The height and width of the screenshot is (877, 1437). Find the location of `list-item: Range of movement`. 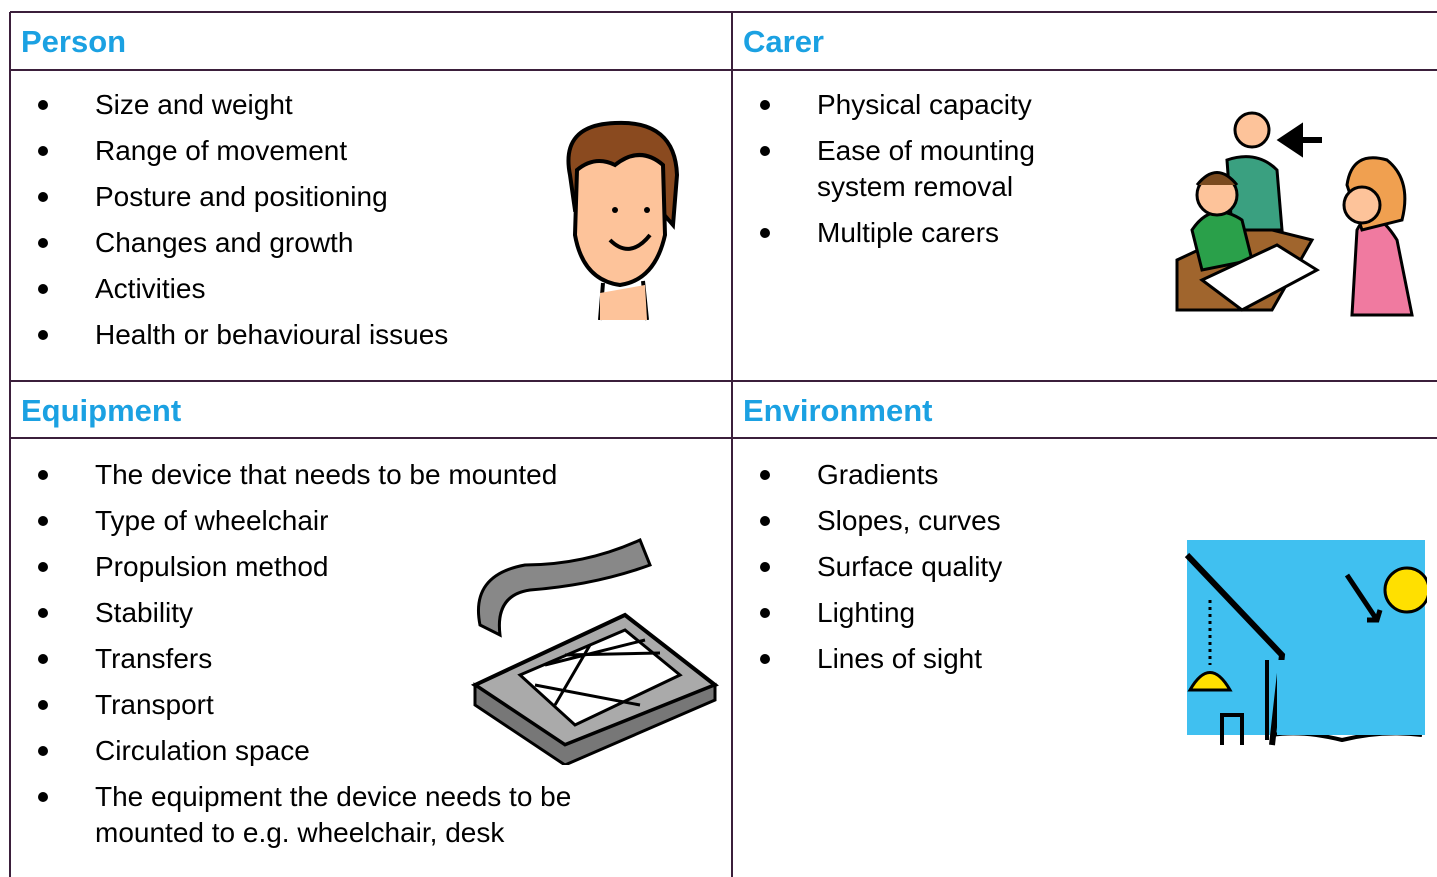

list-item: Range of movement is located at coordinates (300, 151).